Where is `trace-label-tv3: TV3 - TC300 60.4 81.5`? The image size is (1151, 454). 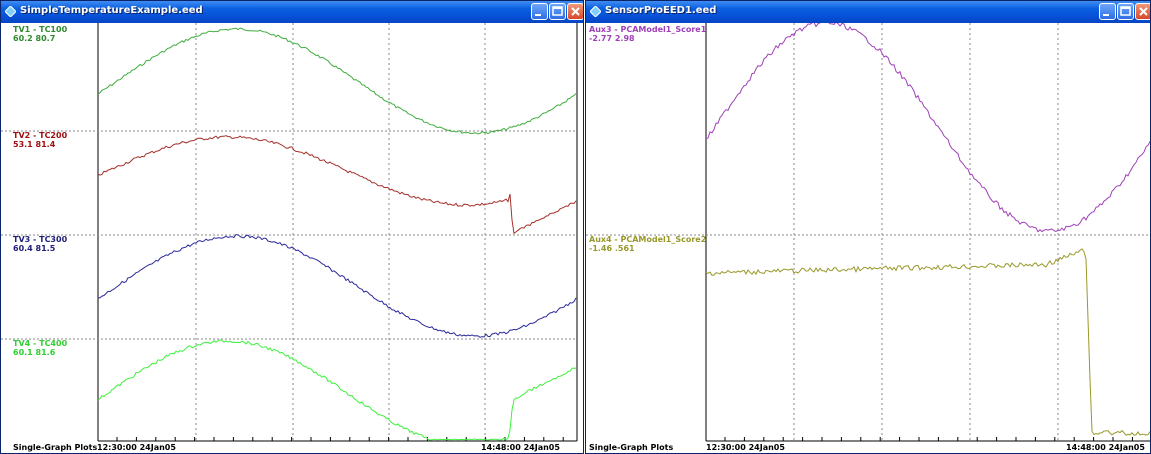
trace-label-tv3: TV3 - TC300 60.4 81.5 is located at coordinates (40, 244).